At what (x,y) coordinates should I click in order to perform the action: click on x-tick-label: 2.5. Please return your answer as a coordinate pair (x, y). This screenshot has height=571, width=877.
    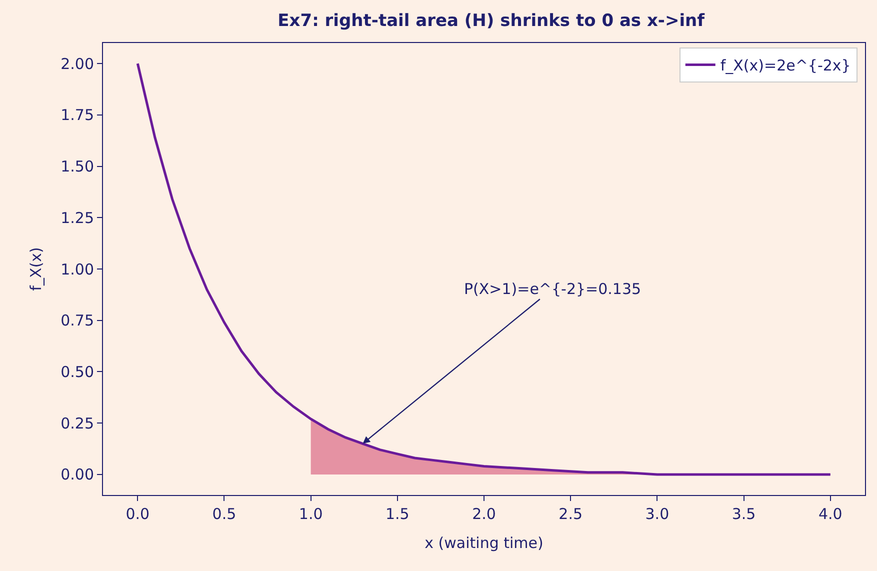
    Looking at the image, I should click on (570, 514).